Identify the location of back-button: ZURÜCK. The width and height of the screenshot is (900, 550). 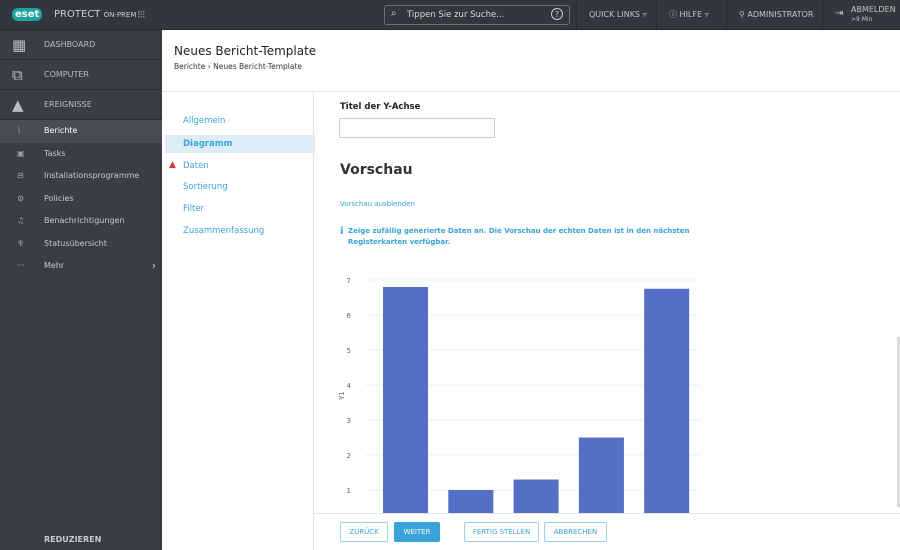
(364, 532).